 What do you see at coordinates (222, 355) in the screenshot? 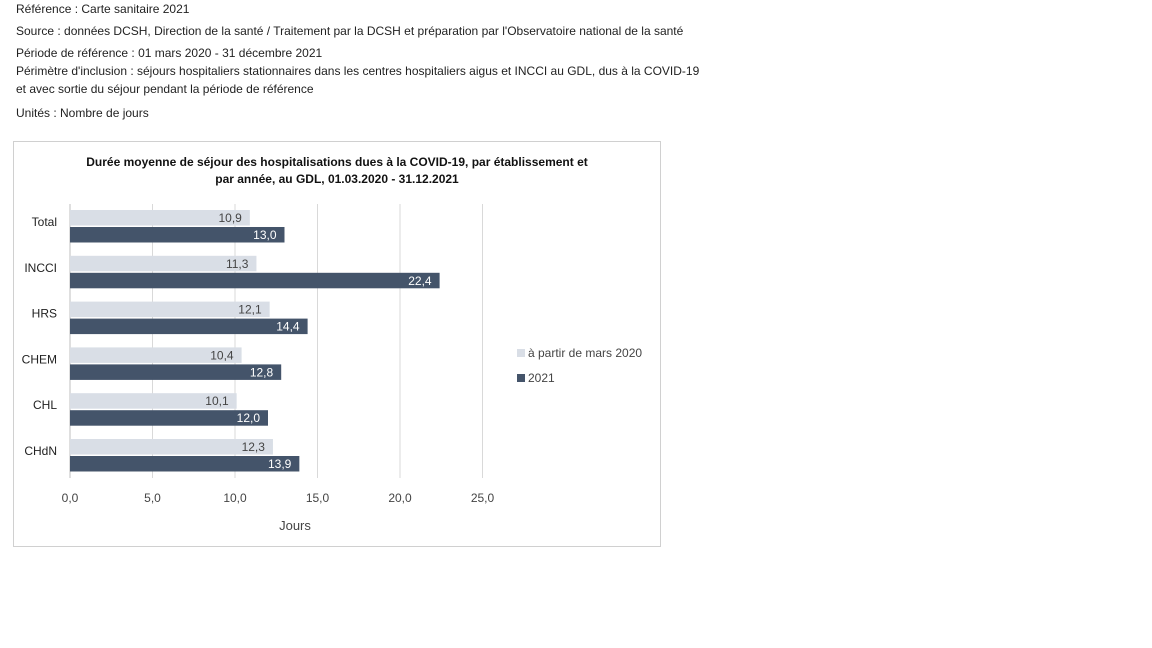
I see `data-label: 10,4` at bounding box center [222, 355].